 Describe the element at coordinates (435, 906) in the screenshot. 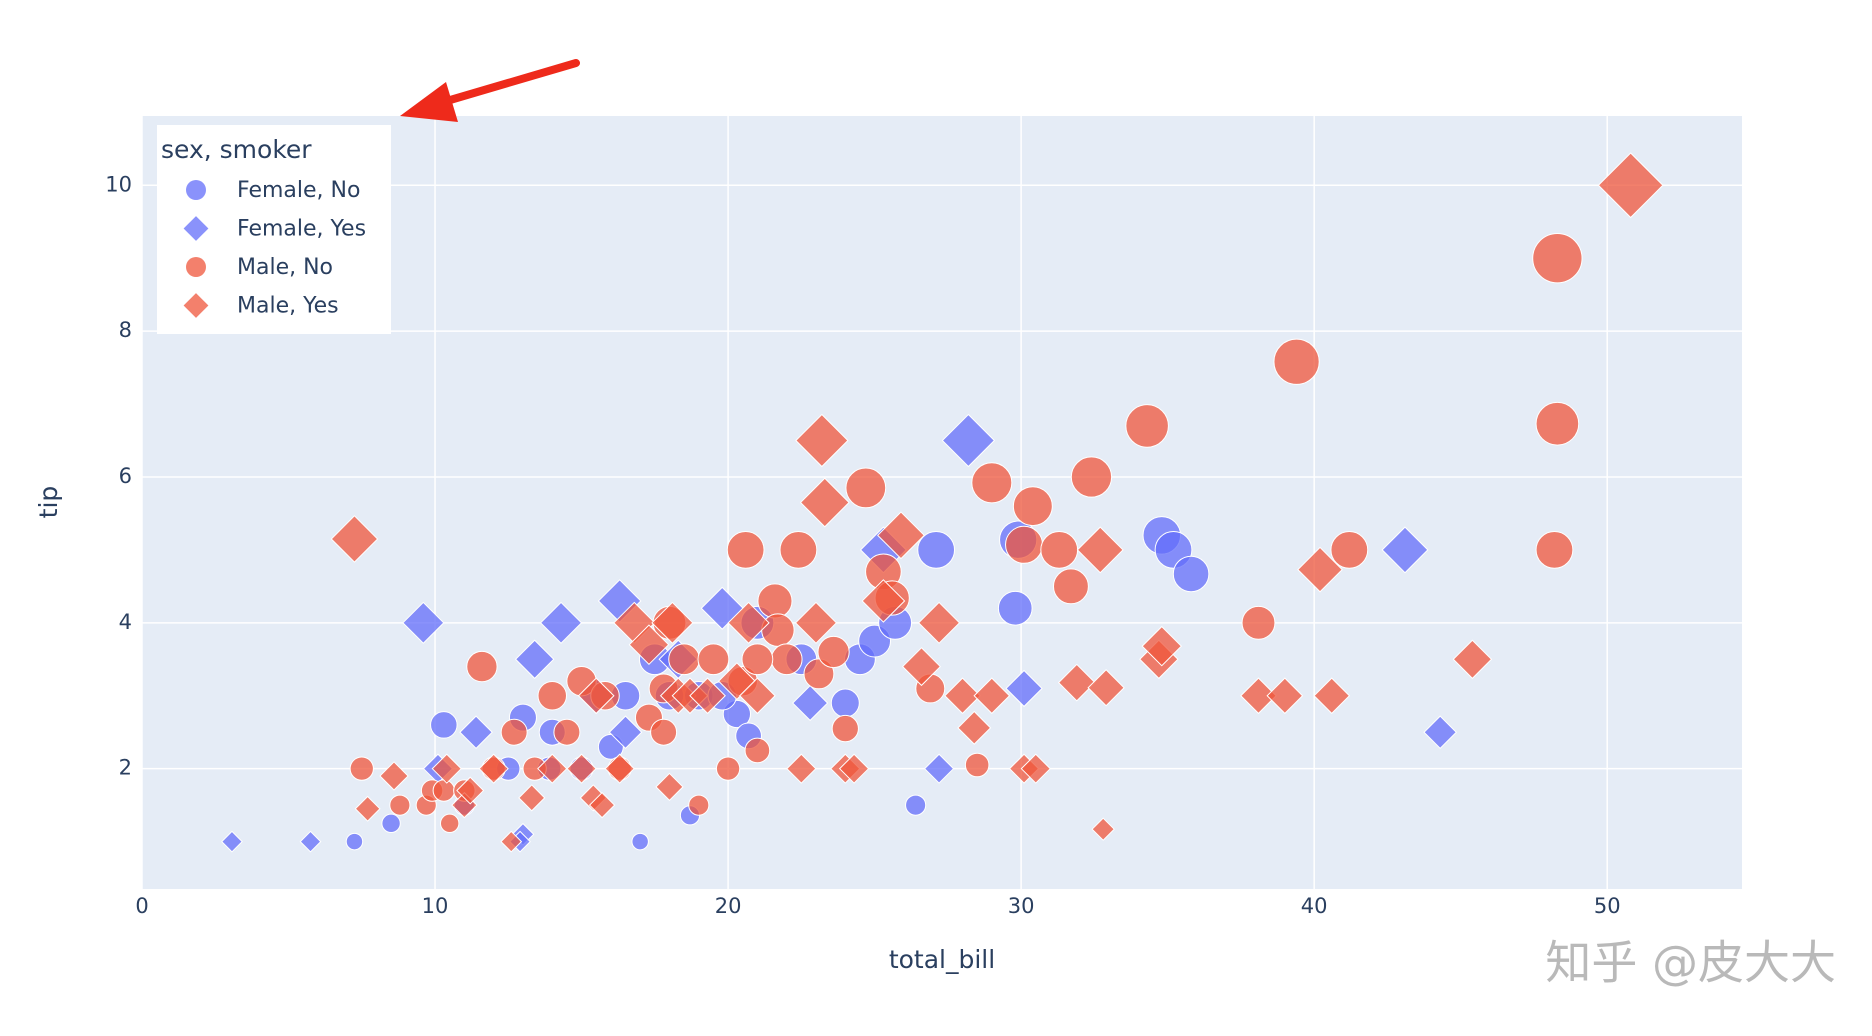

I see `x-tick-label: 10` at that location.